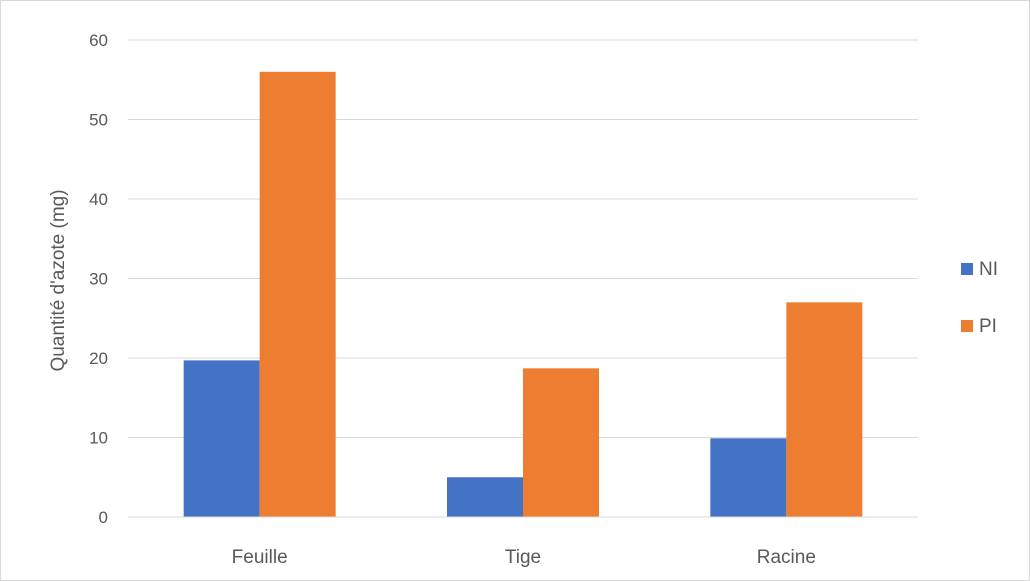  I want to click on y-tick-label: 10, so click(98, 438).